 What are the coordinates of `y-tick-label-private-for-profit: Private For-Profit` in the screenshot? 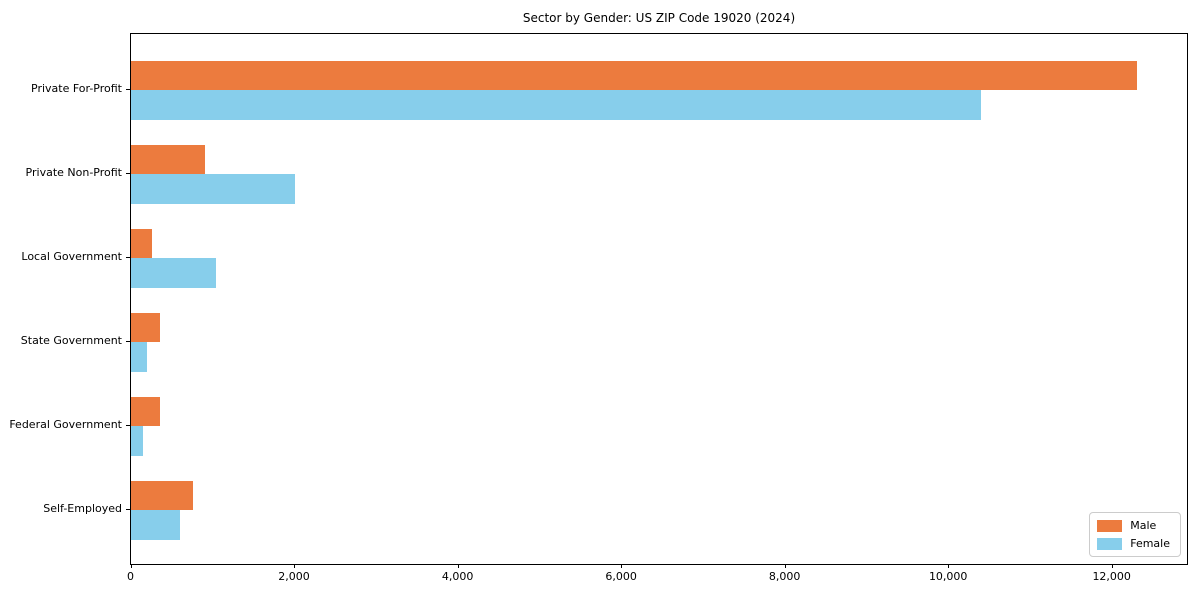 It's located at (76, 88).